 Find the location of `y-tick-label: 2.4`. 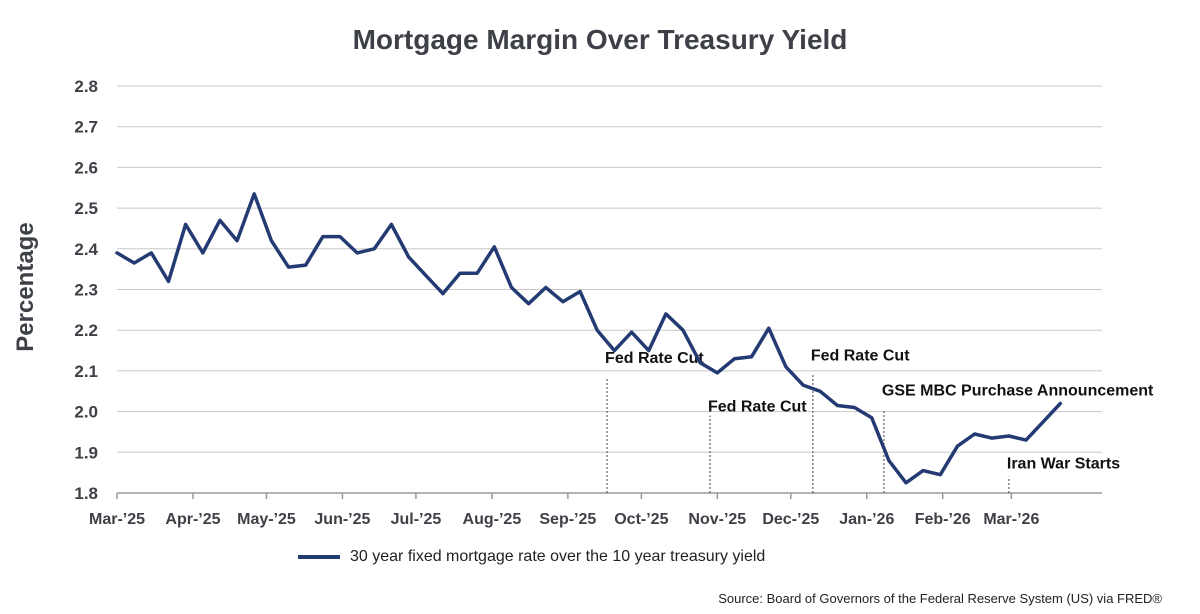

y-tick-label: 2.4 is located at coordinates (86, 249).